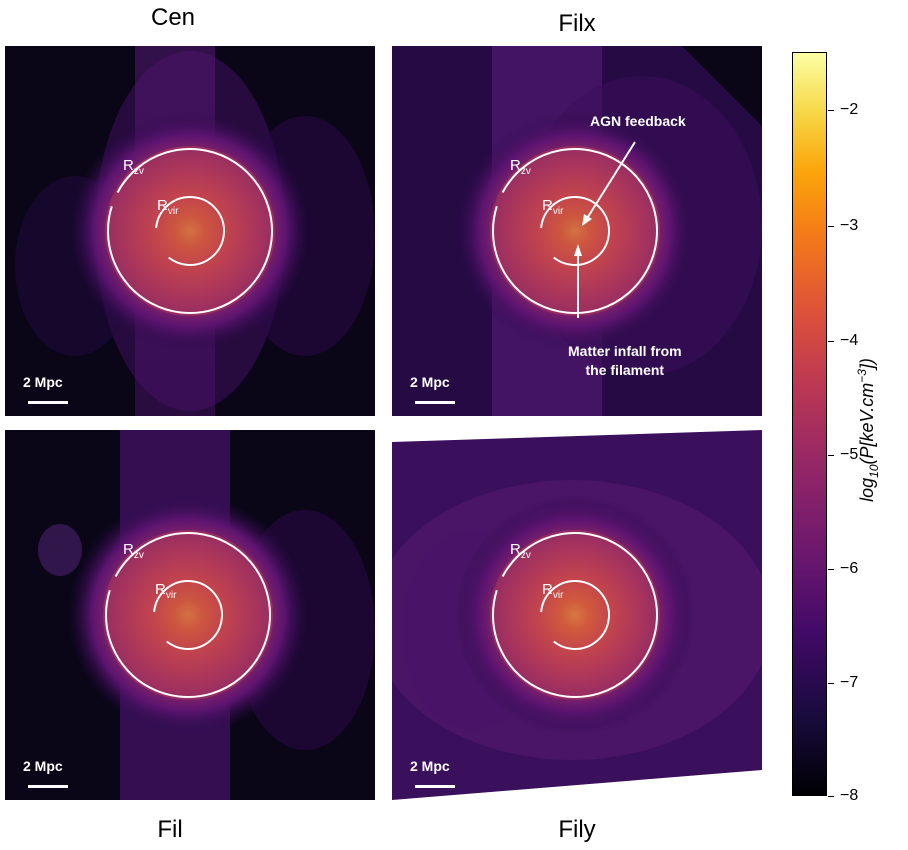 This screenshot has width=908, height=850. What do you see at coordinates (849, 568) in the screenshot?
I see `colorbar-tick-label: −6` at bounding box center [849, 568].